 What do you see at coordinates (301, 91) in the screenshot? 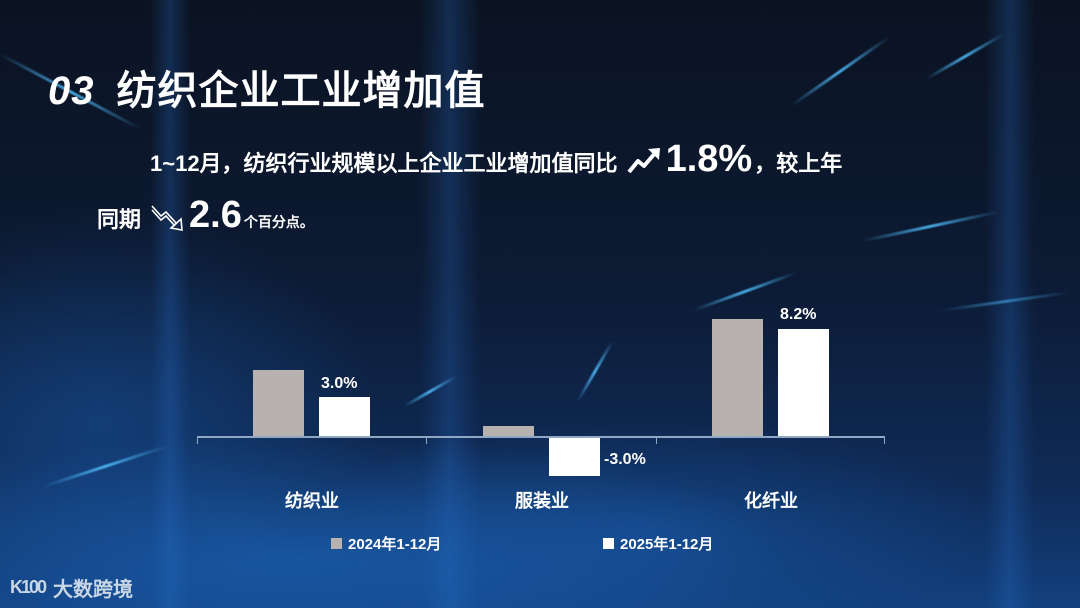
I see `title-text: 纺织企业工业增加值` at bounding box center [301, 91].